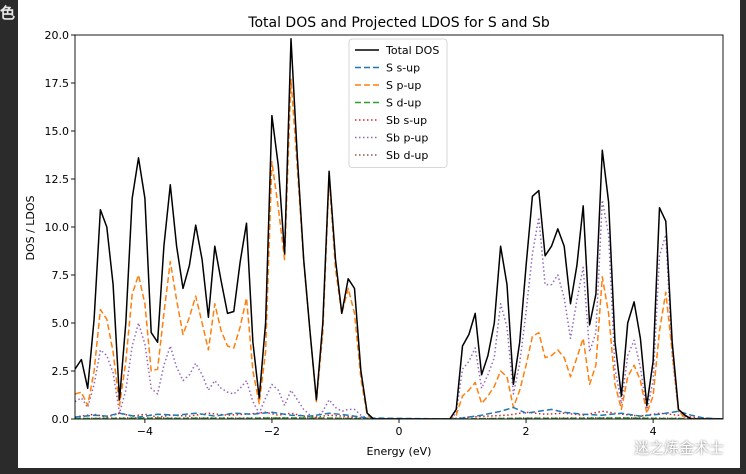  Describe the element at coordinates (617, 447) in the screenshot. I see `wechat-icon` at that location.